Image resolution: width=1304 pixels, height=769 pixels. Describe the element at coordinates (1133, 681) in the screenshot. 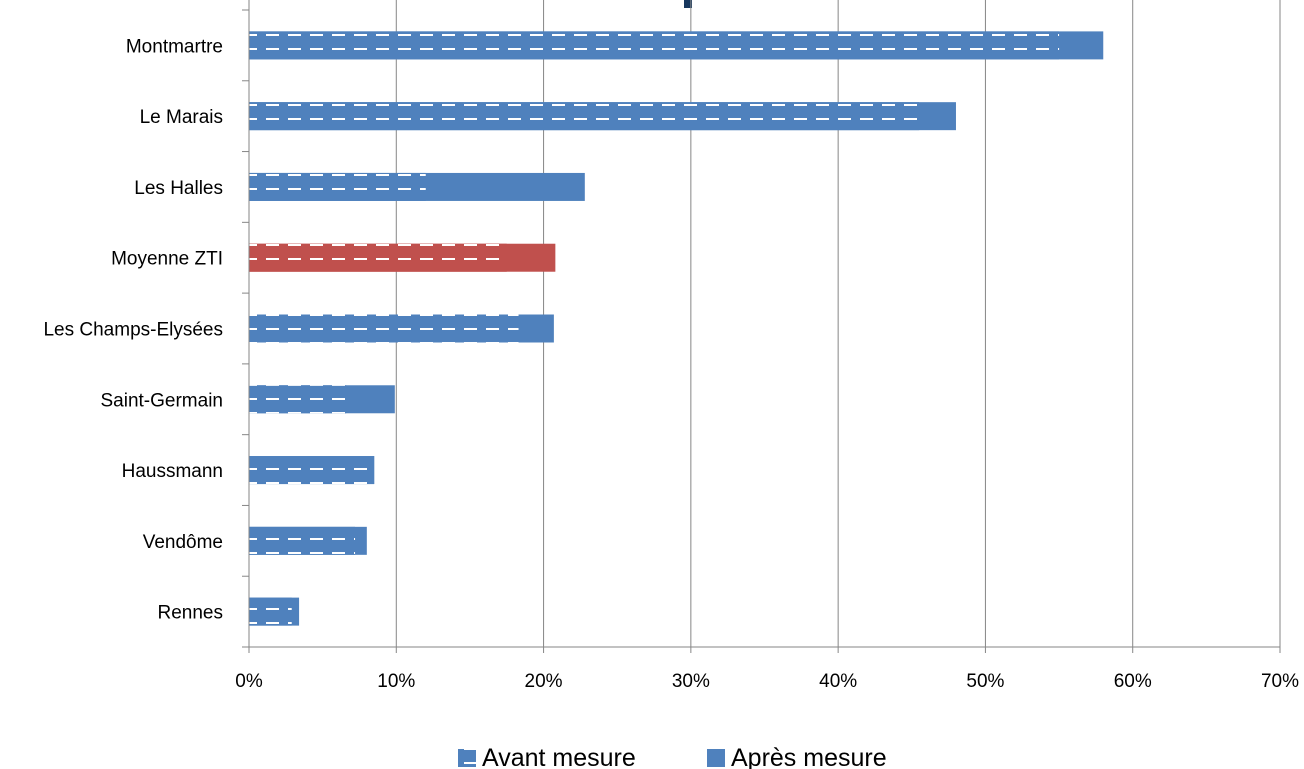

I see `x-tick-label: 60%` at that location.